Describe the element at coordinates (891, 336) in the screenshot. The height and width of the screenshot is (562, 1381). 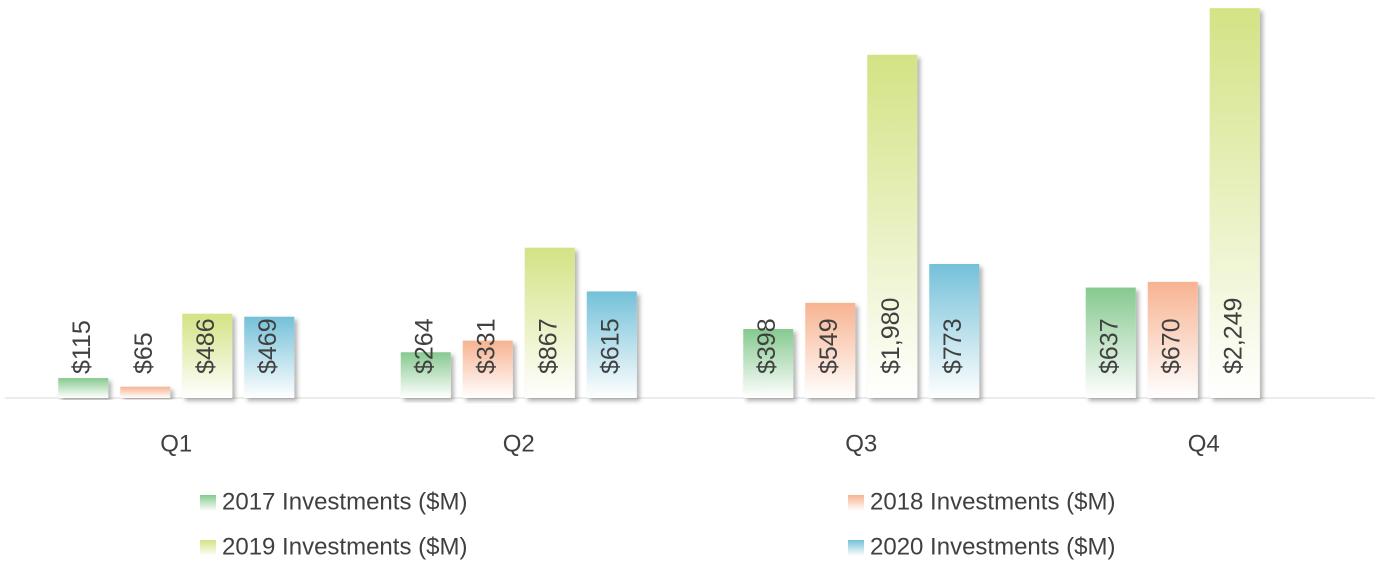
I see `value-label: $1,980` at that location.